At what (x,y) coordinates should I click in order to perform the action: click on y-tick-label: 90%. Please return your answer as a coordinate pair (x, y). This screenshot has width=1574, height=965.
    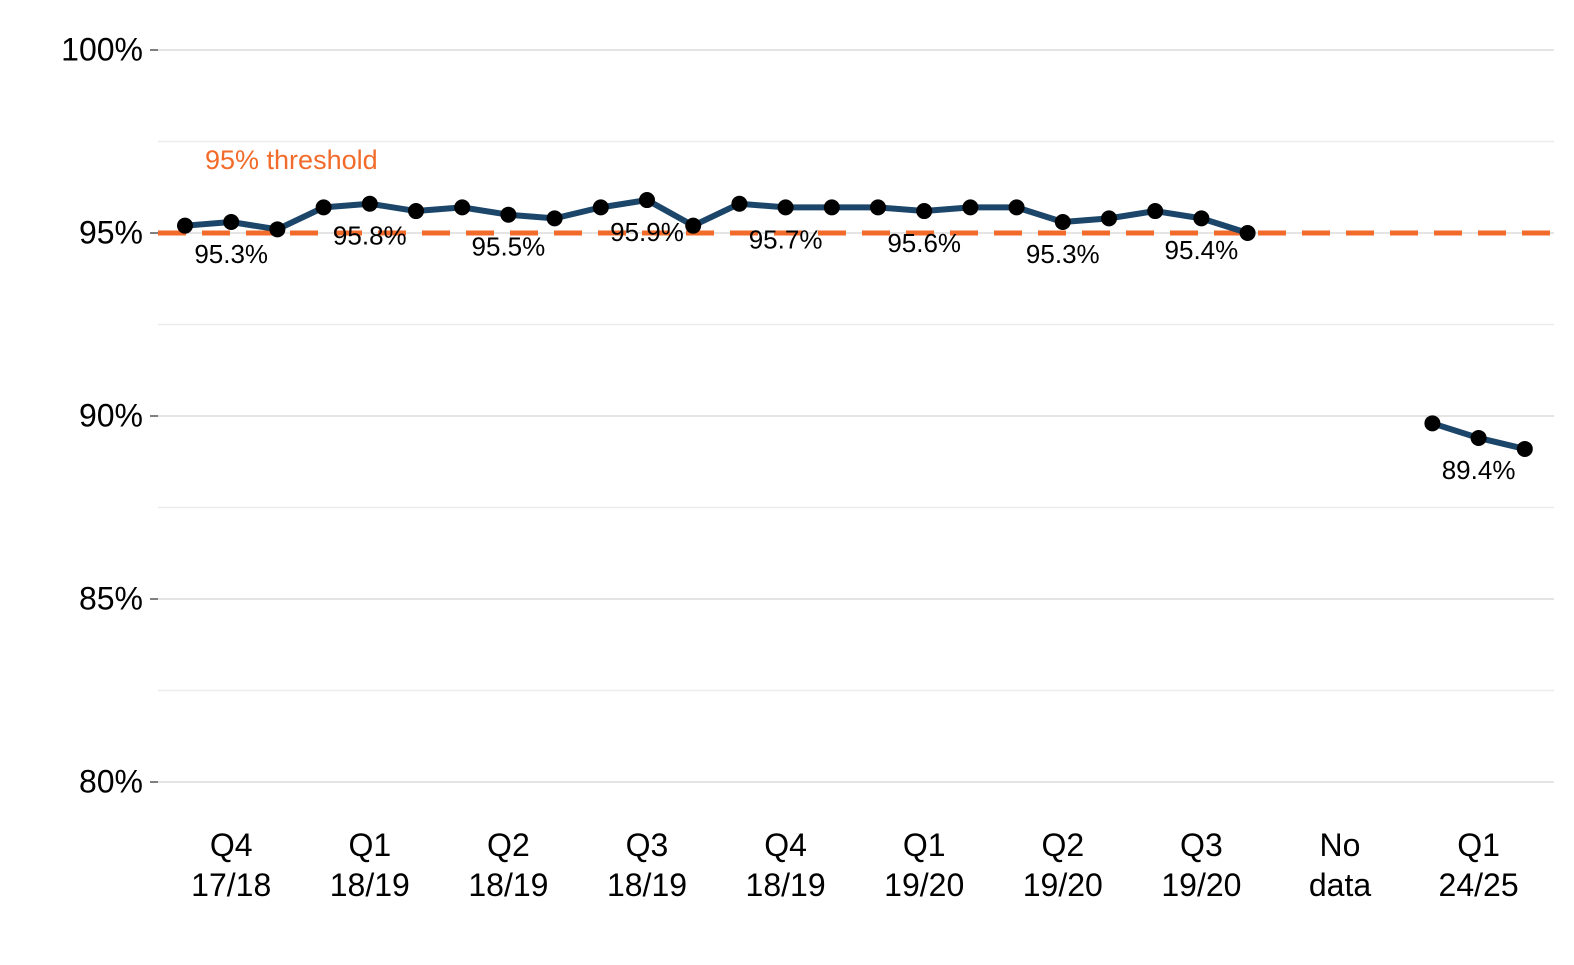
    Looking at the image, I should click on (111, 415).